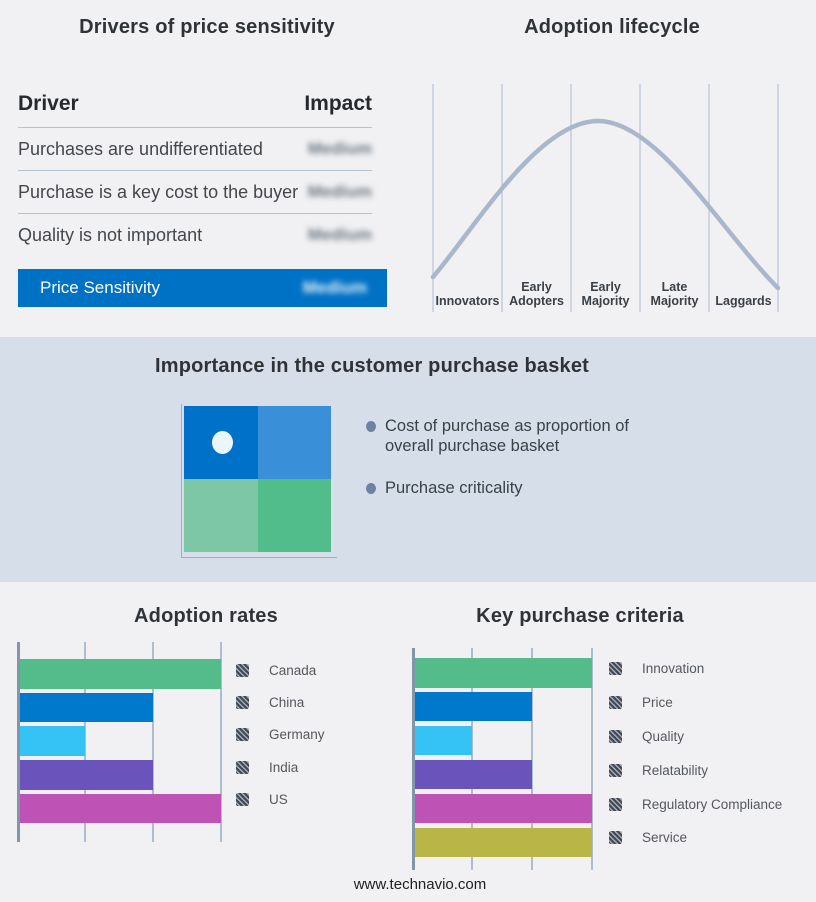 The image size is (816, 902). Describe the element at coordinates (206, 616) in the screenshot. I see `adoption-rates-title: Adoption rates` at that location.